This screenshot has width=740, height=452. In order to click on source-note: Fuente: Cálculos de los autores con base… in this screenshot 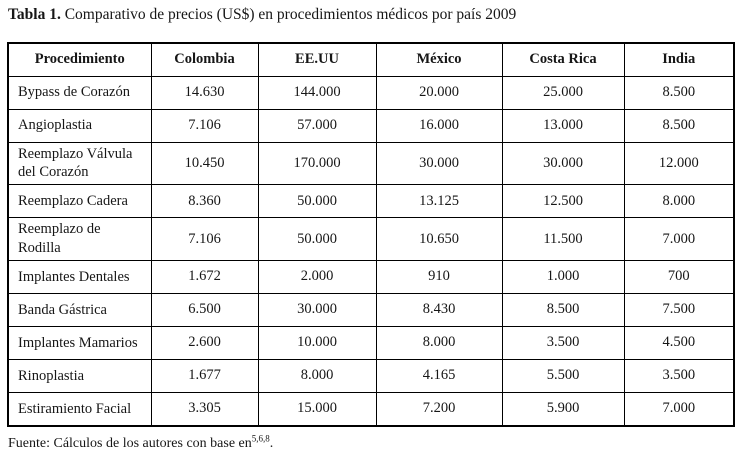, I will do `click(370, 442)`.